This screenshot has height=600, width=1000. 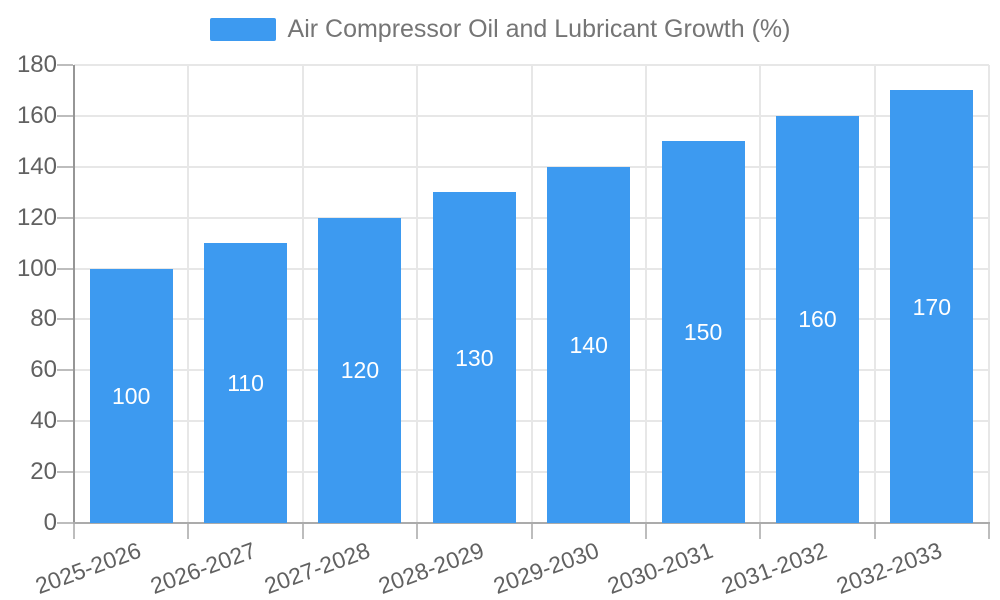 I want to click on bar-value-label: 110, so click(x=245, y=383).